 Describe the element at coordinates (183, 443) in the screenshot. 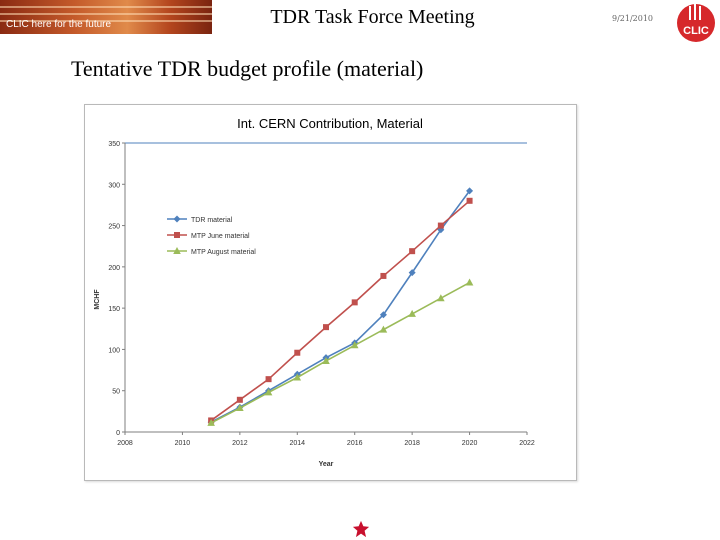

I see `x-tick-label: 2010` at that location.